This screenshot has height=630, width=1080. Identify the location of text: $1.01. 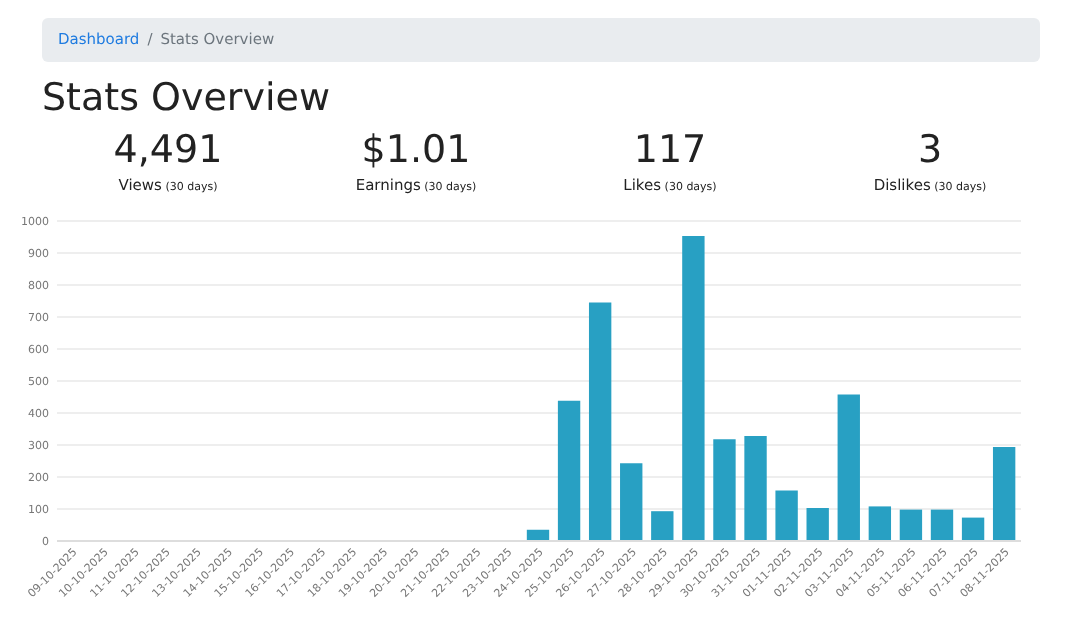
(416, 151).